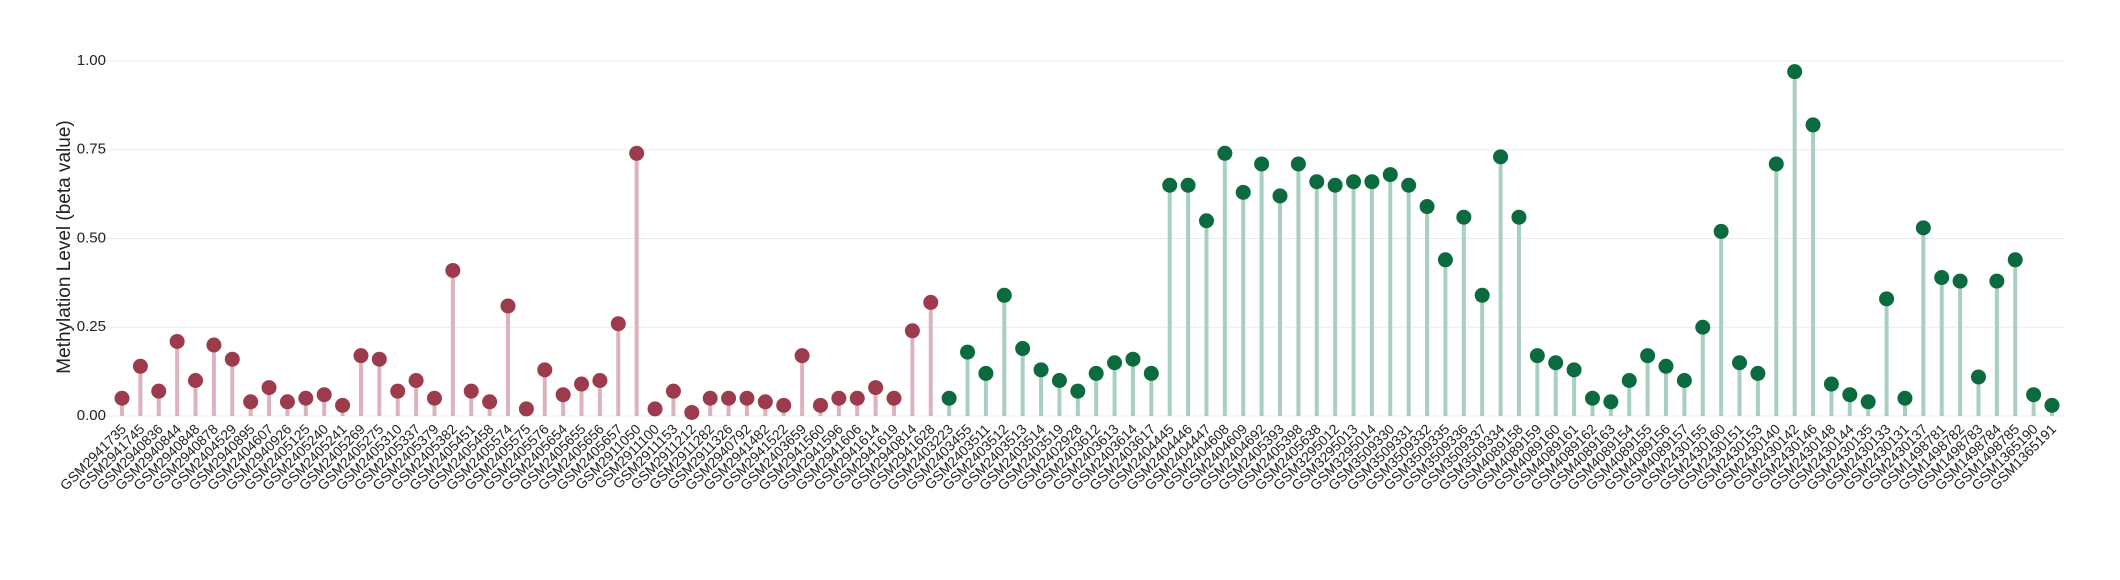  What do you see at coordinates (91, 415) in the screenshot?
I see `y-tick-label: 0.00` at bounding box center [91, 415].